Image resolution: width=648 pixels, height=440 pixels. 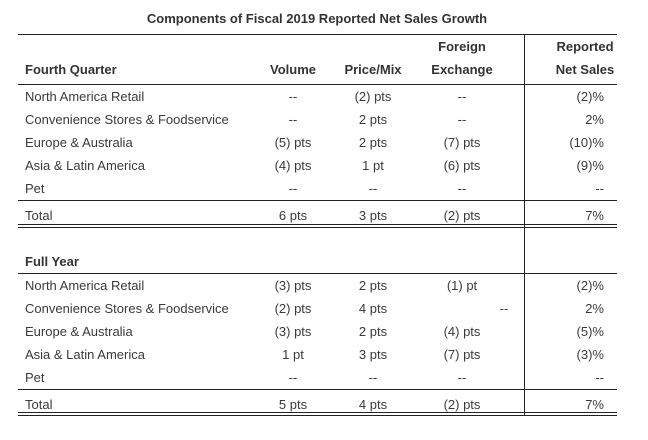 I want to click on volume-cell: 1 pt, so click(x=293, y=354).